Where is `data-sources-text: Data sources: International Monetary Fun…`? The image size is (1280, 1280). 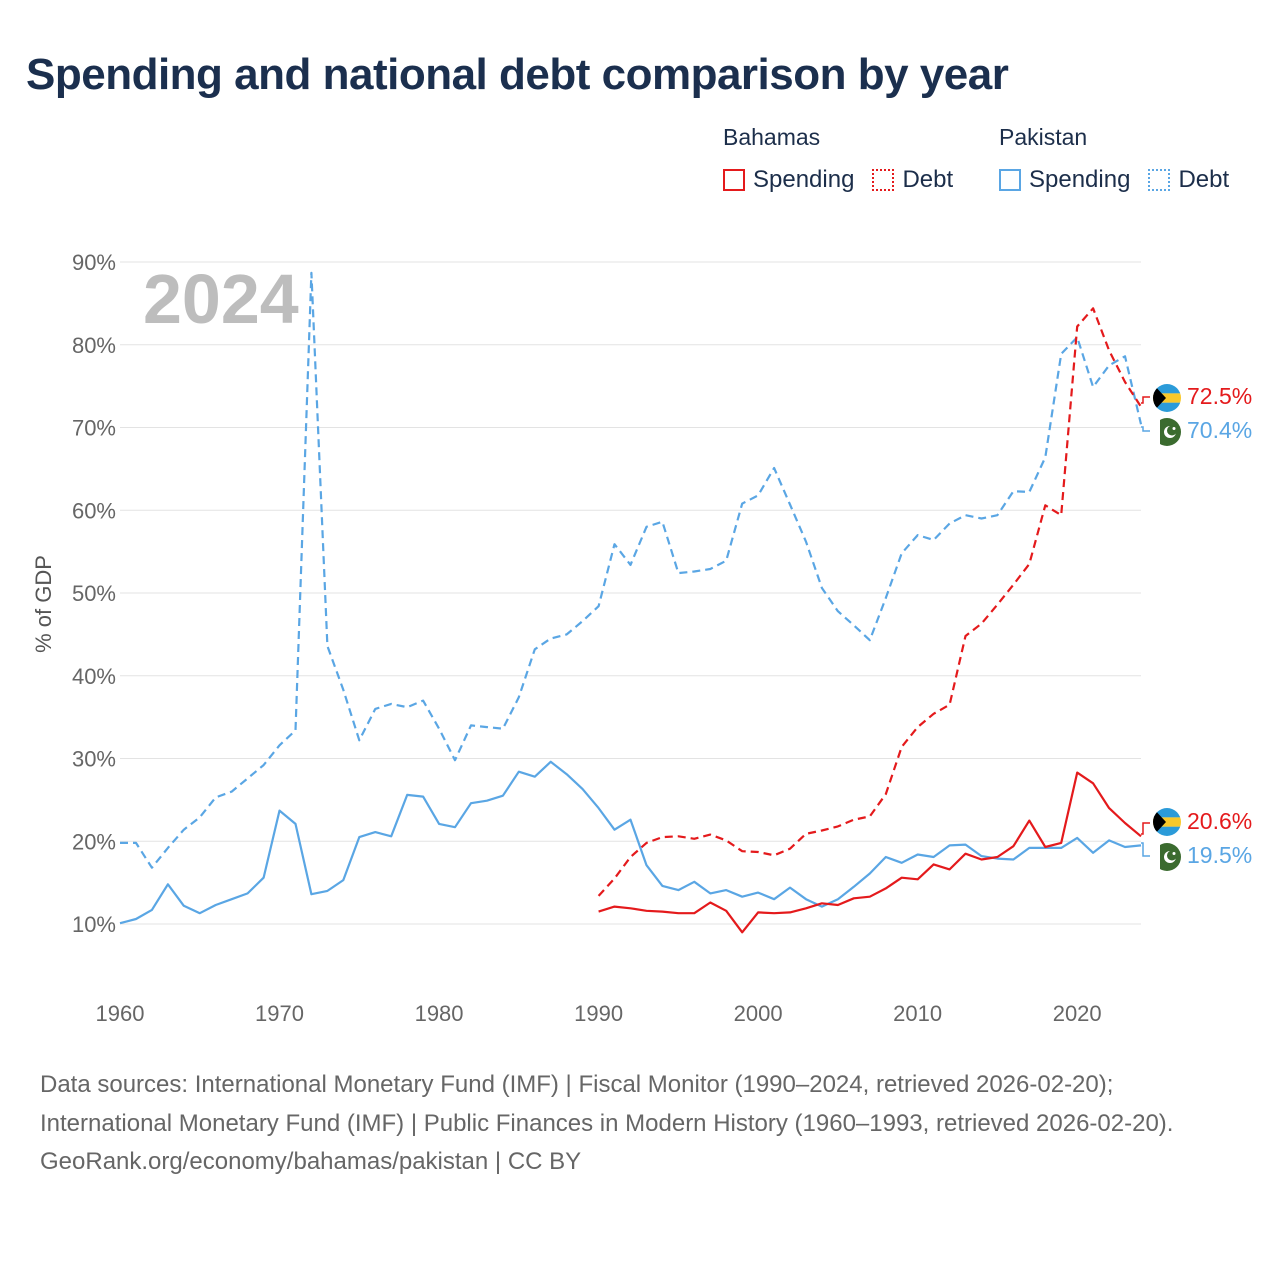
data-sources-text: Data sources: International Monetary Fun… is located at coordinates (607, 1104).